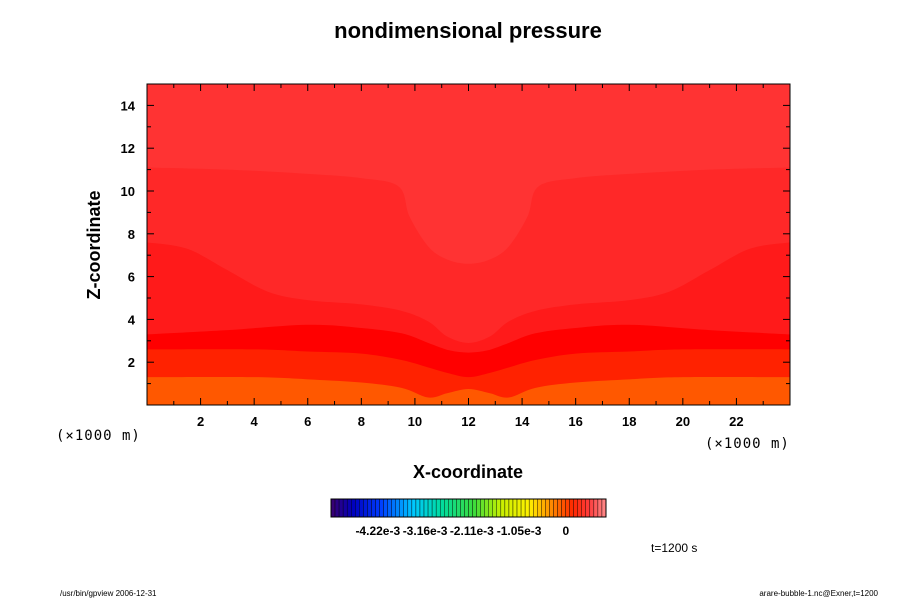 This screenshot has width=900, height=600. Describe the element at coordinates (307, 421) in the screenshot. I see `x-tick-label: 6` at that location.